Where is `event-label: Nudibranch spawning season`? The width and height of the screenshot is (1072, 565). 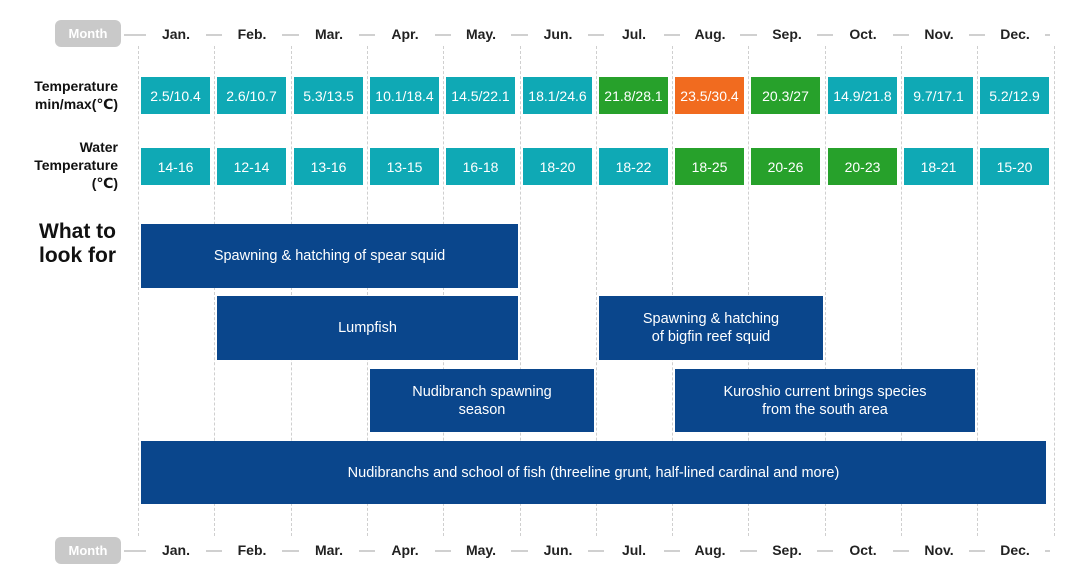
event-label: Nudibranch spawning season is located at coordinates (481, 401).